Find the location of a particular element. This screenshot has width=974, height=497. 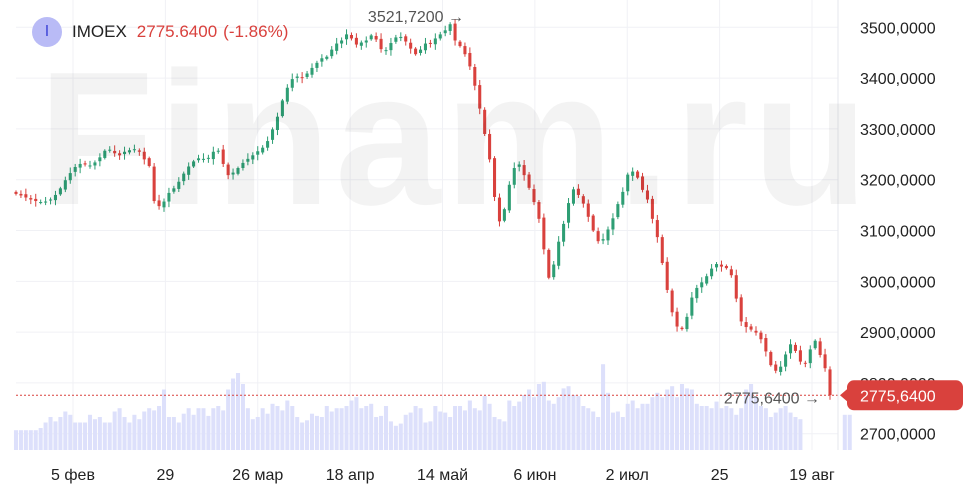

y-tick-label: 2700,0000 is located at coordinates (898, 435).